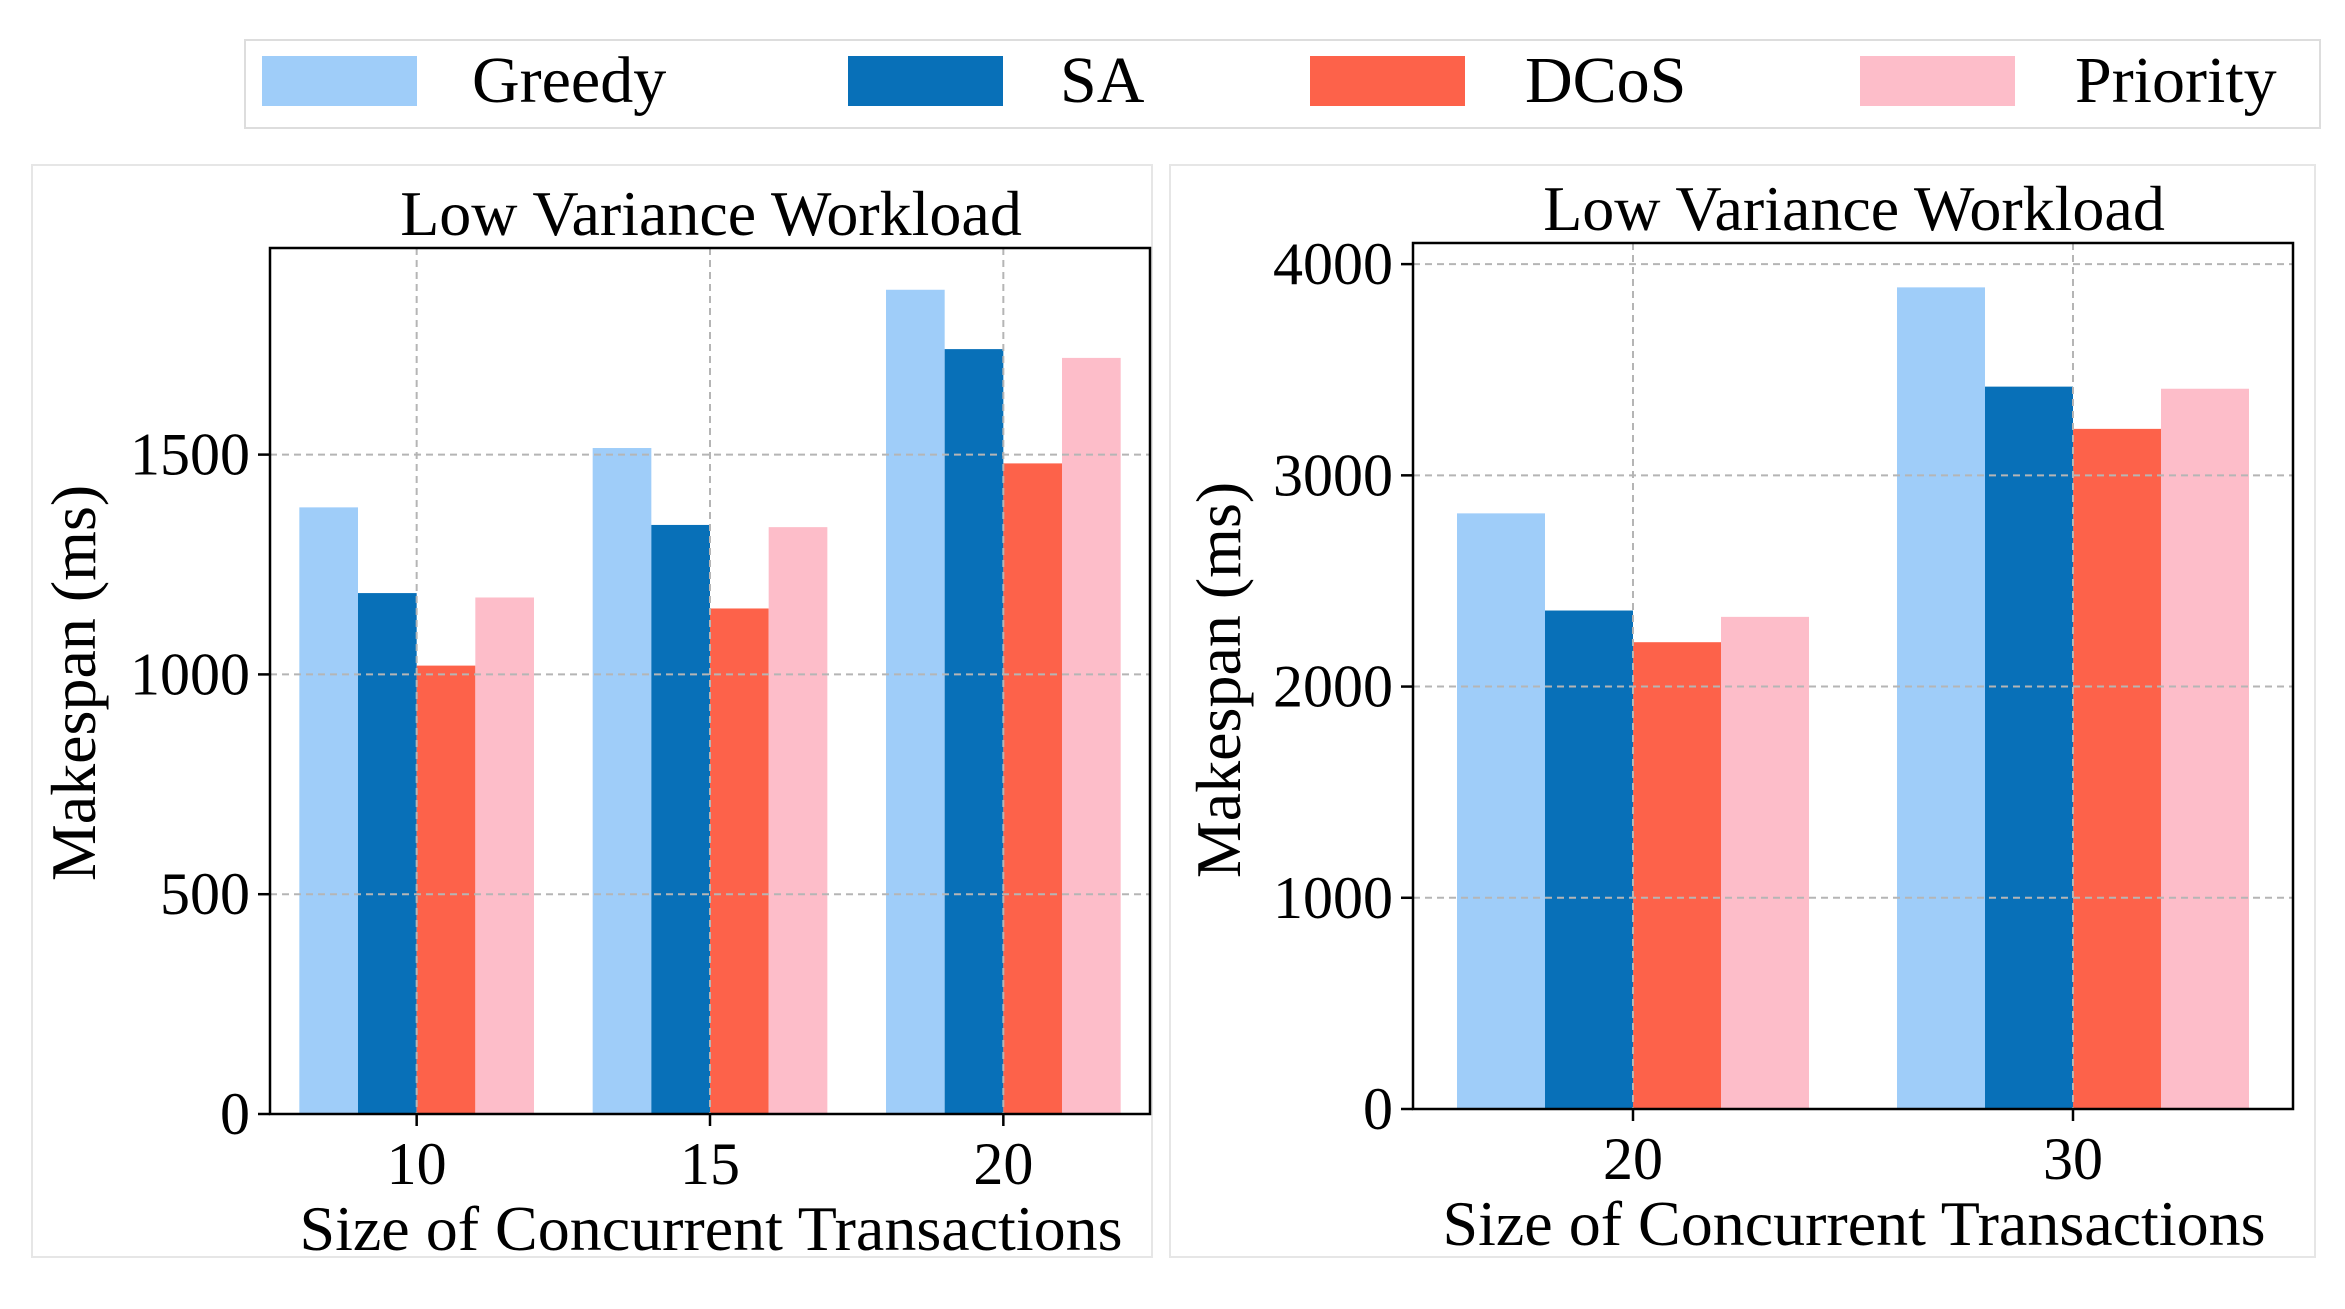 This screenshot has height=1309, width=2345. What do you see at coordinates (190, 455) in the screenshot?
I see `y-tick-label-1500: 1500` at bounding box center [190, 455].